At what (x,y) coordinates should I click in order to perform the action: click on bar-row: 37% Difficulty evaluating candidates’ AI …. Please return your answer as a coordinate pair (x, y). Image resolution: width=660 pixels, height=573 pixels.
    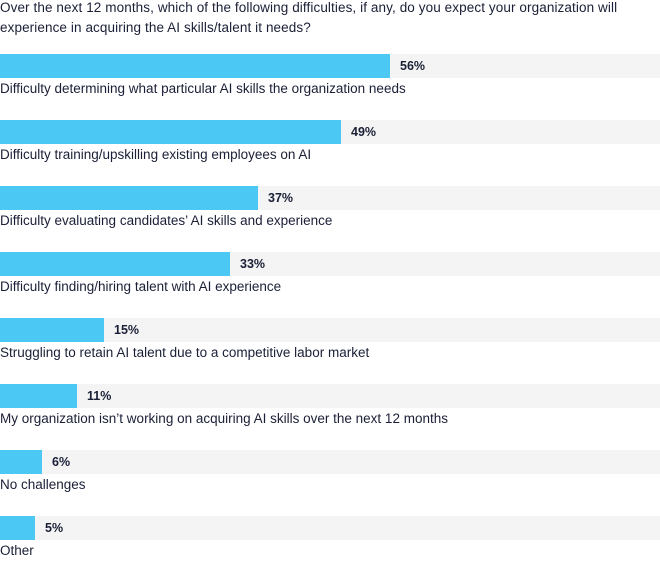
    Looking at the image, I should click on (330, 214).